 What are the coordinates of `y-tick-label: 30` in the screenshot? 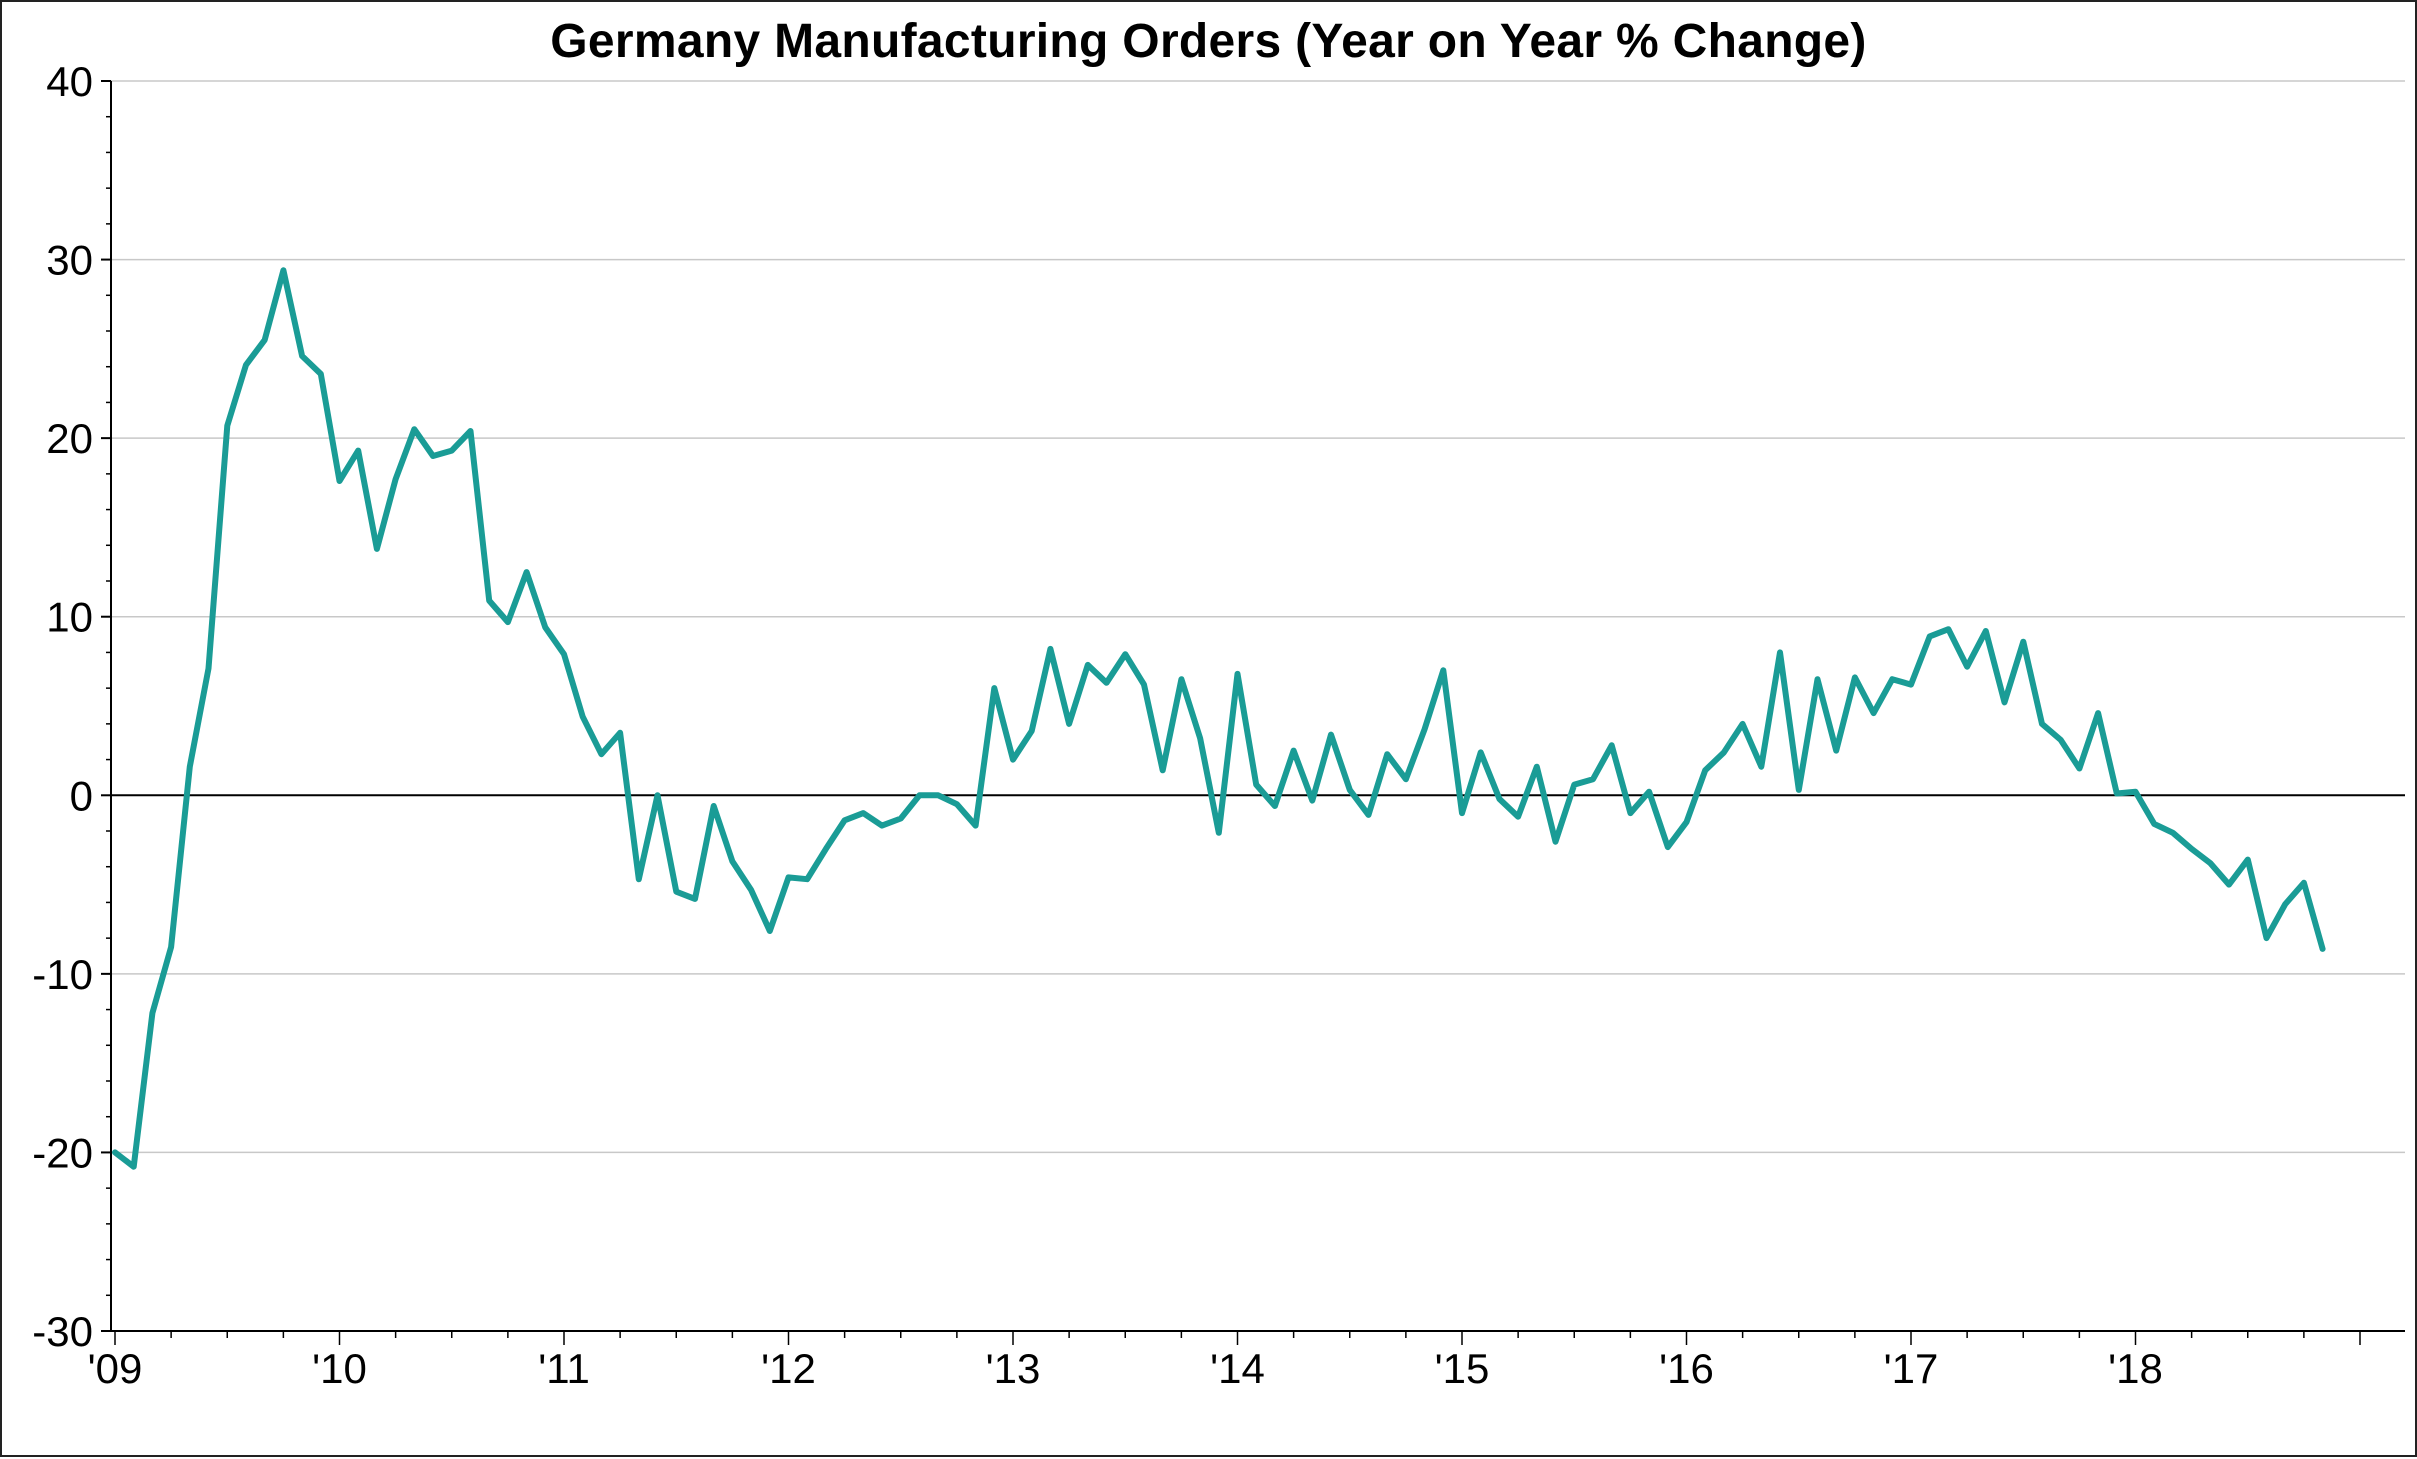 It's located at (69, 260).